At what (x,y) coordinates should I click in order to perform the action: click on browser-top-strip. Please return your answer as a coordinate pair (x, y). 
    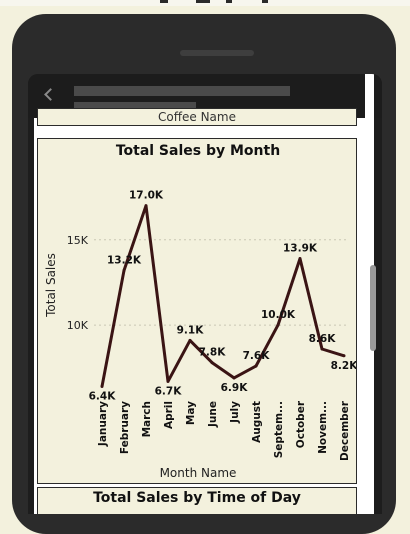
    Looking at the image, I should click on (205, 3).